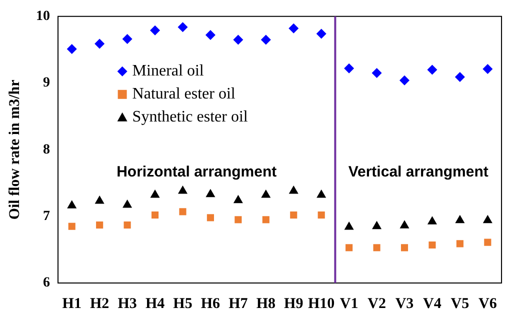 This screenshot has width=509, height=329. I want to click on x-tick-label: V3, so click(404, 304).